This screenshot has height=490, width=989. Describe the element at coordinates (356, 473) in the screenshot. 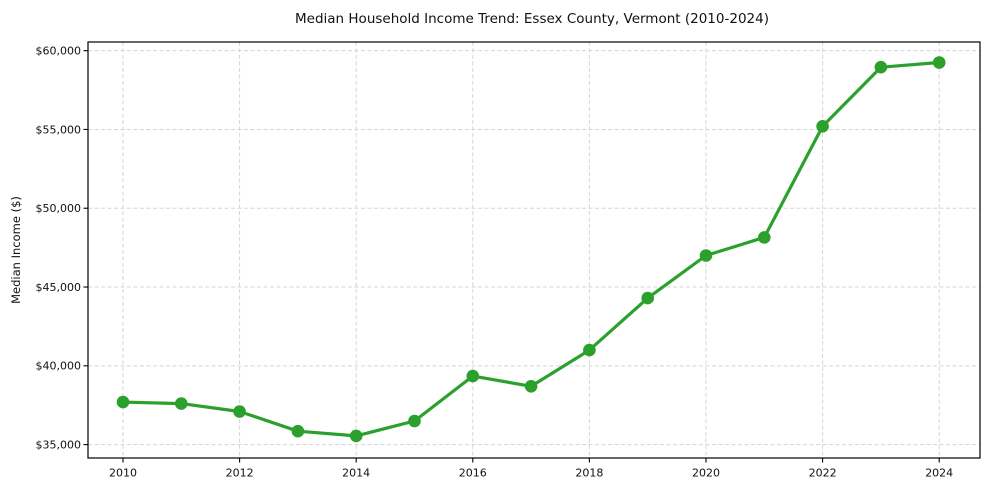

I see `x-tick-label: 2014` at that location.